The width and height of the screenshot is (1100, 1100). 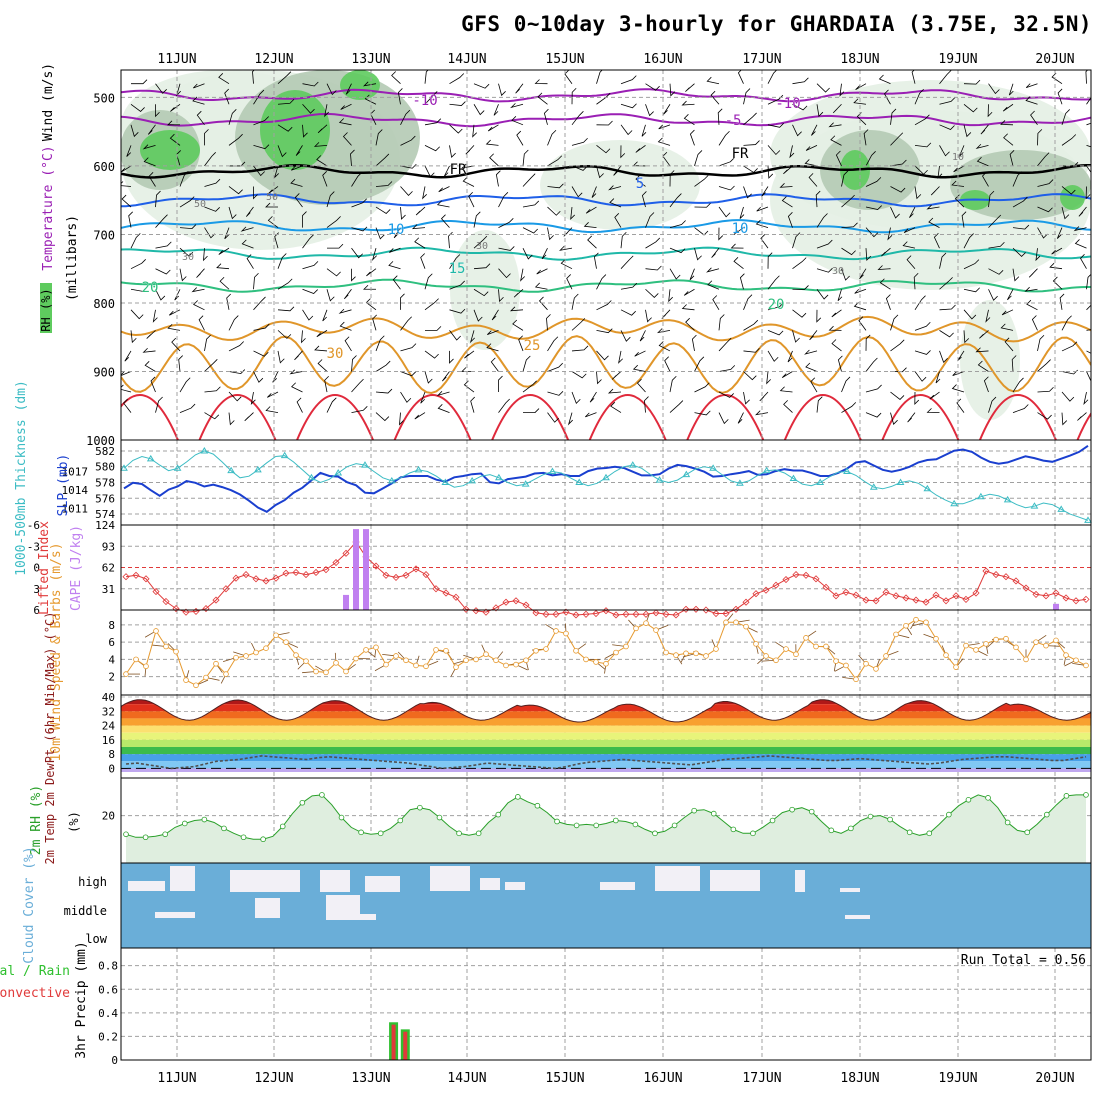 I want to click on precip-tick: 0.8, so click(x=108, y=966).